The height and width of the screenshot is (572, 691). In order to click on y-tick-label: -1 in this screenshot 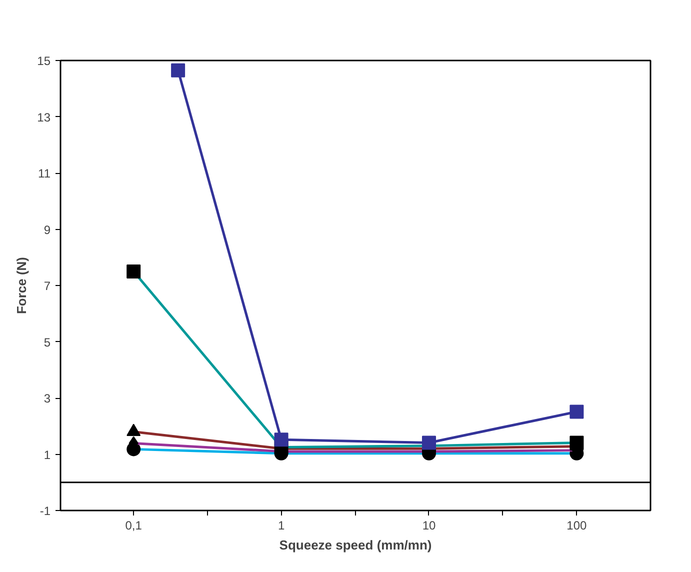, I will do `click(45, 511)`.